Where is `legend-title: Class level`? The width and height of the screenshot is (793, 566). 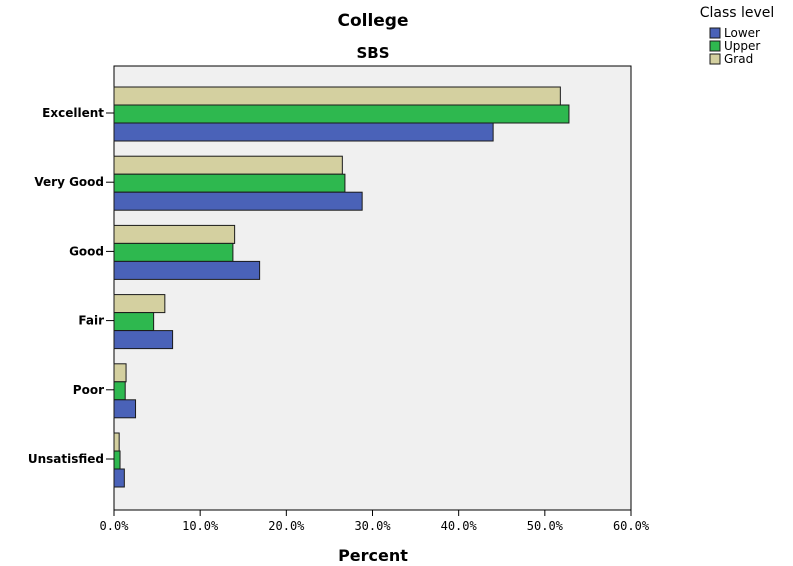
legend-title: Class level is located at coordinates (737, 13).